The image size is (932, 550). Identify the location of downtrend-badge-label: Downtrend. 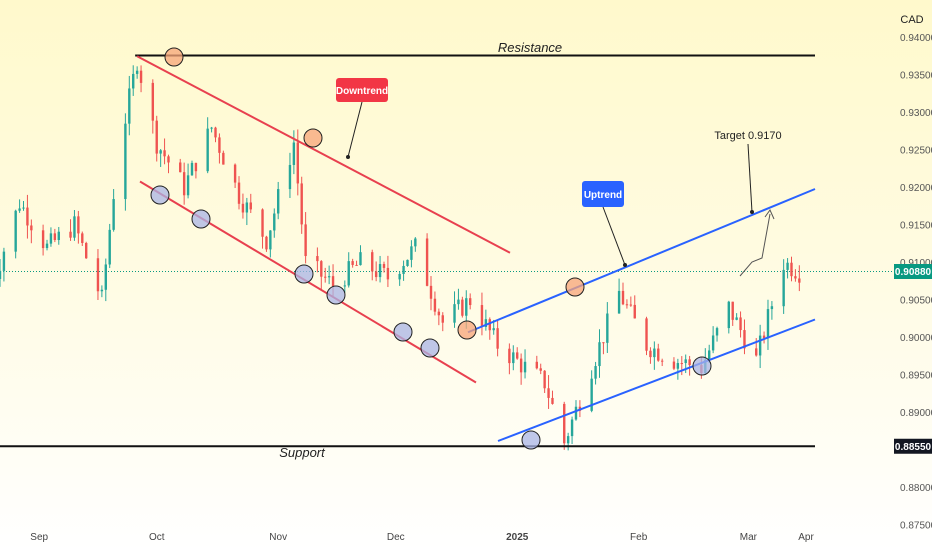
(362, 91).